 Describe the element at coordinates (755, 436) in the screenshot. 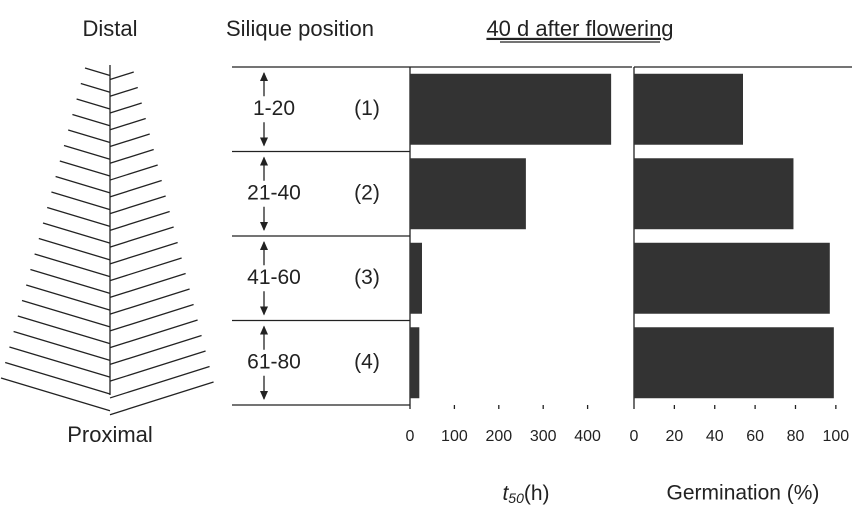

I see `x-tick-label: 60` at that location.